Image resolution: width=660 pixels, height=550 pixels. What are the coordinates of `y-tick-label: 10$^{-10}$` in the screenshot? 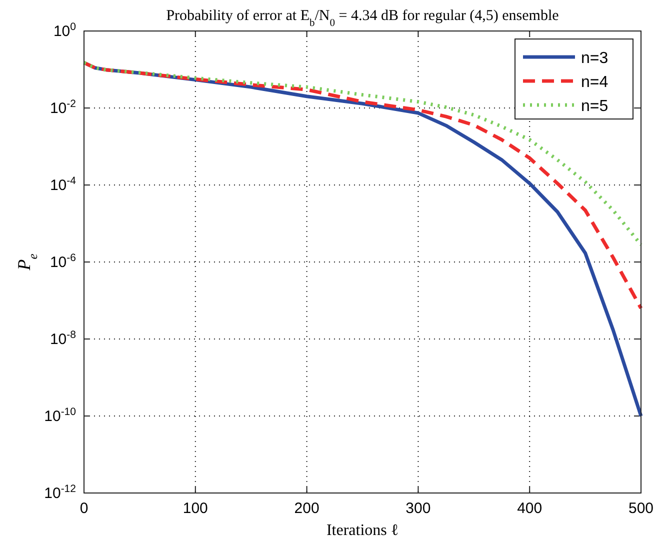 It's located at (60, 415).